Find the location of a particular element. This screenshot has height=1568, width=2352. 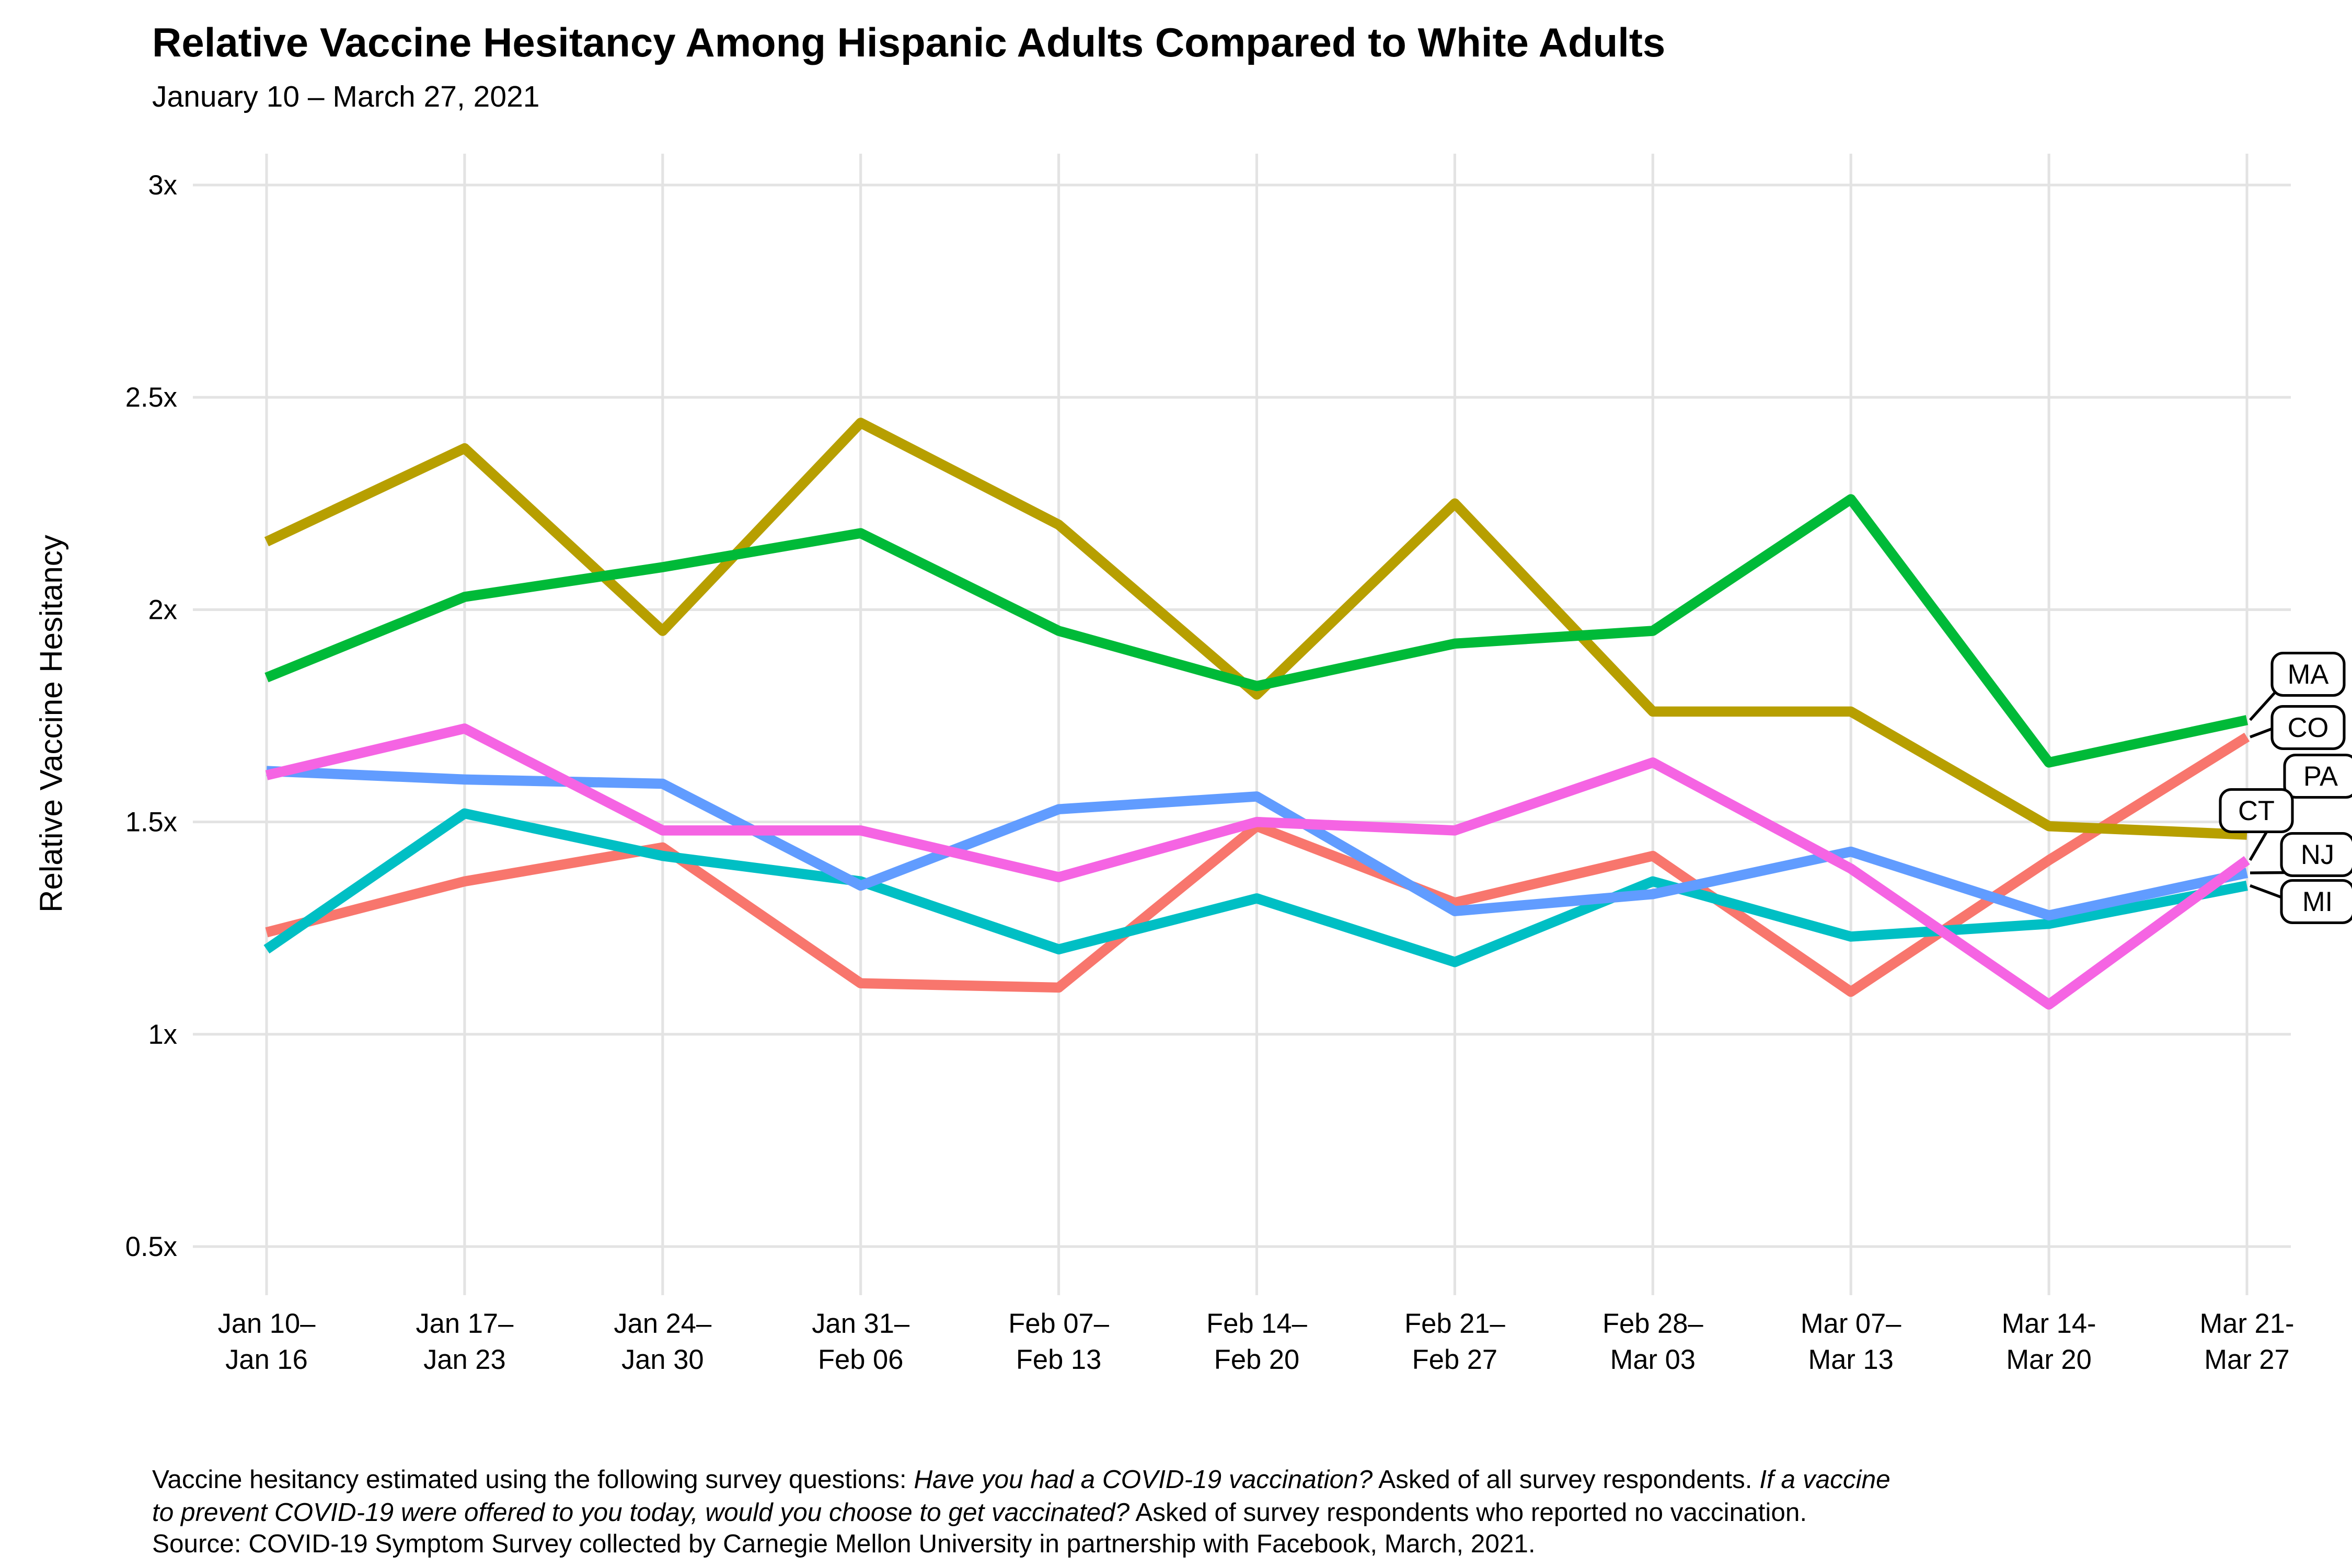

end-label-box-NJ is located at coordinates (2316, 855).